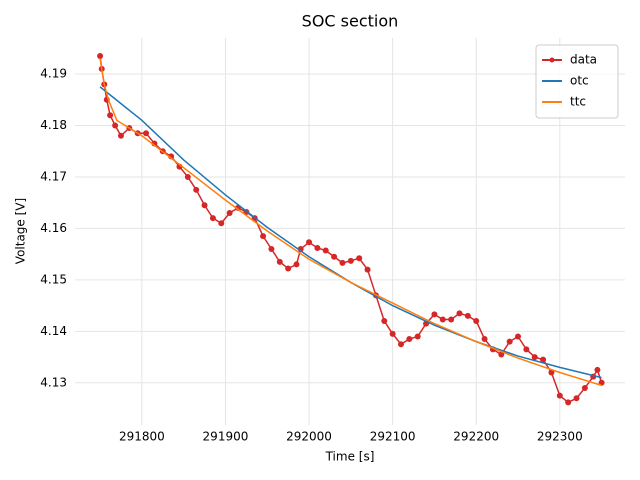 This screenshot has width=640, height=480. What do you see at coordinates (350, 457) in the screenshot?
I see `x-axis-label: Time [s]` at bounding box center [350, 457].